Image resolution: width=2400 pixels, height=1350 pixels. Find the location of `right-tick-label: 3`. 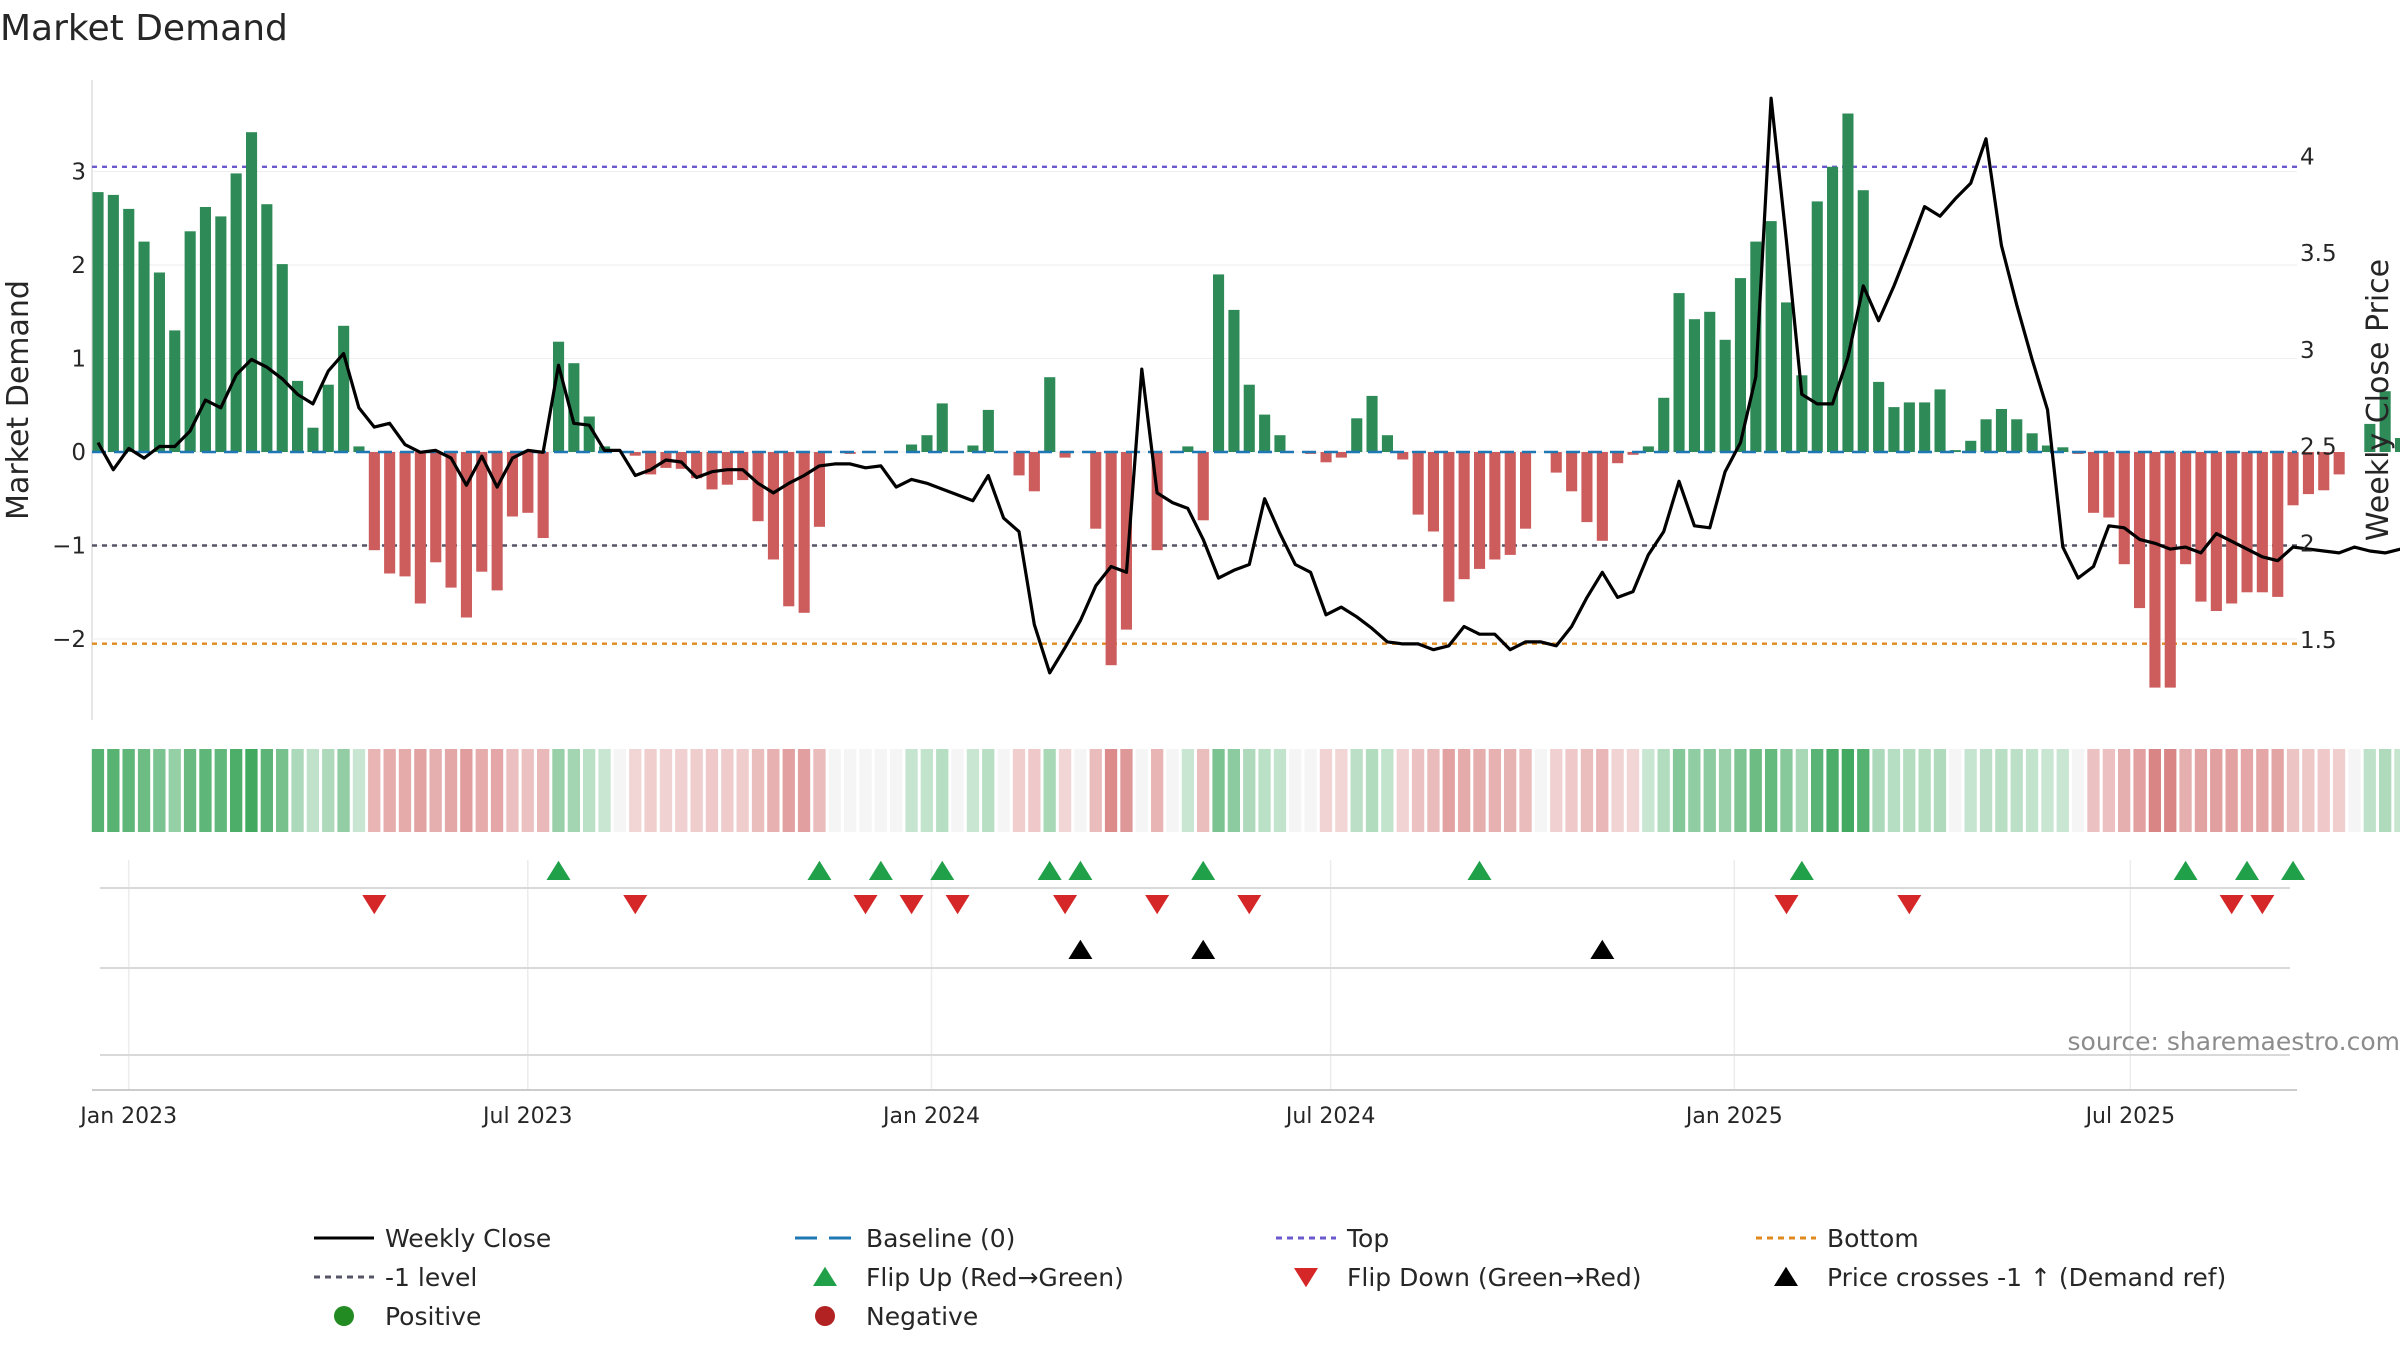

right-tick-label: 3 is located at coordinates (2307, 351).